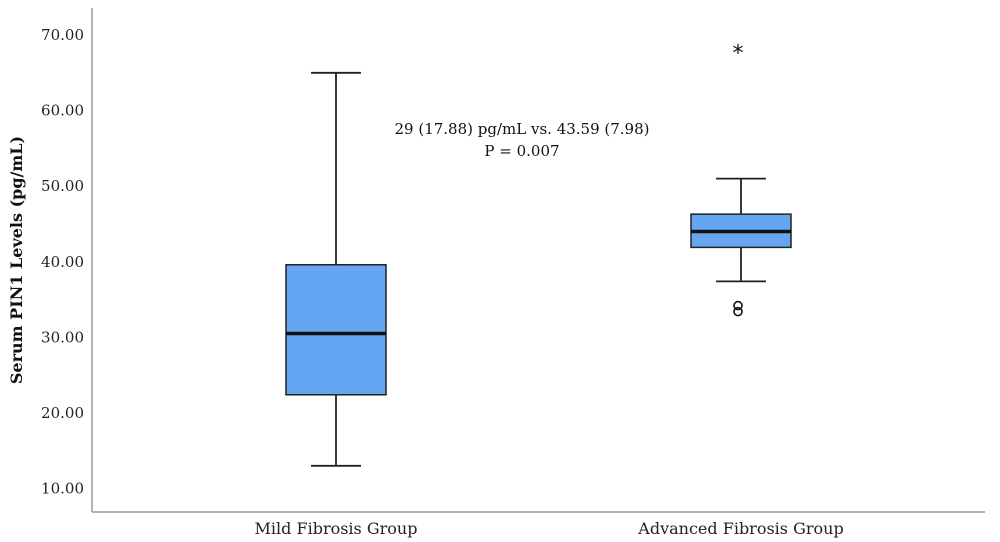 The height and width of the screenshot is (542, 1000). What do you see at coordinates (336, 528) in the screenshot?
I see `x-category-label: Mild Fibrosis Group` at bounding box center [336, 528].